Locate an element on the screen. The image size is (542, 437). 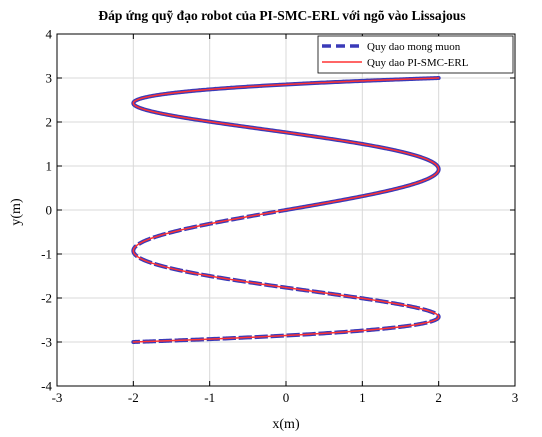
legend-box is located at coordinates (415, 54).